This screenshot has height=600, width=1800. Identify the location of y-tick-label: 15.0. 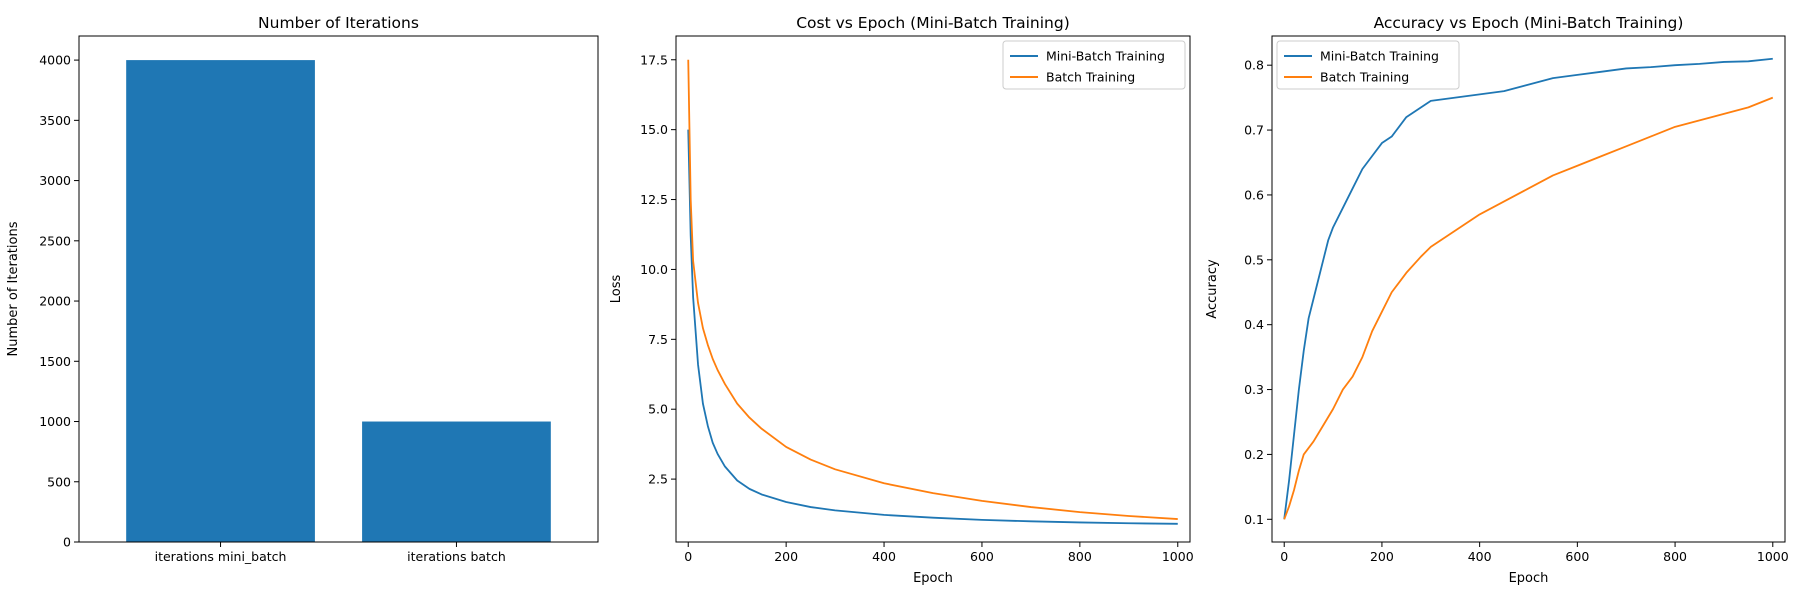
(654, 129).